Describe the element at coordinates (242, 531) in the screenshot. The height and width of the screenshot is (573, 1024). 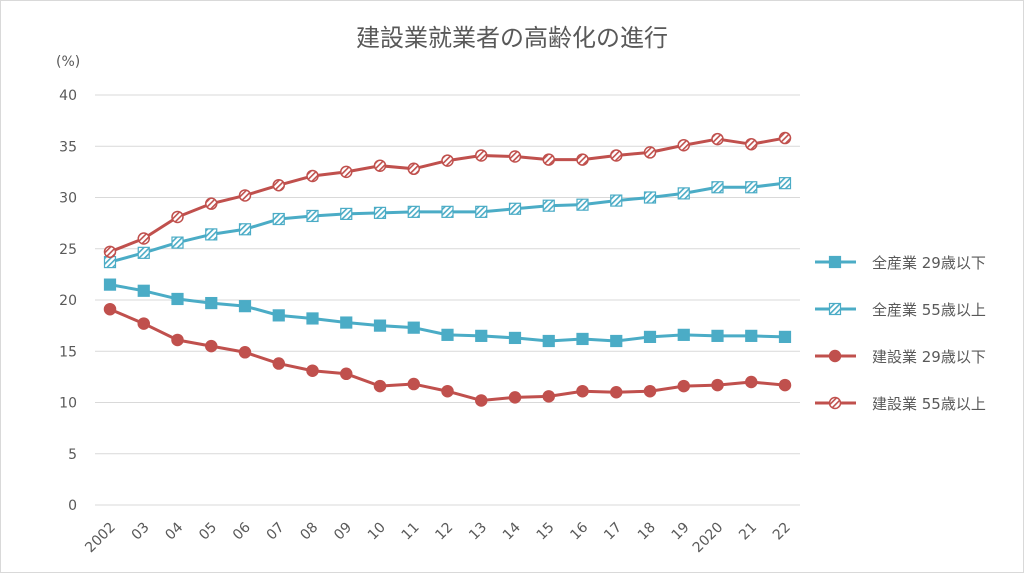
I see `x-tick-label: 06` at that location.